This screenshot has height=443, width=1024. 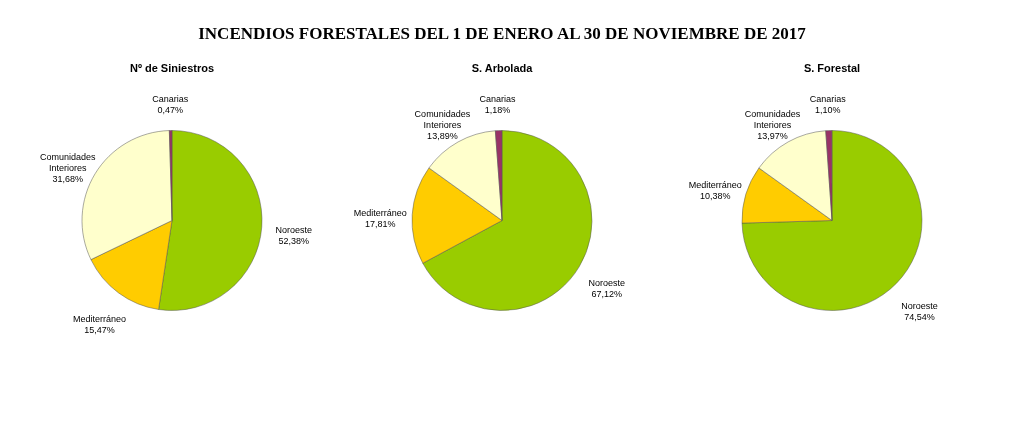 What do you see at coordinates (99, 329) in the screenshot?
I see `data-label: 15,47%` at bounding box center [99, 329].